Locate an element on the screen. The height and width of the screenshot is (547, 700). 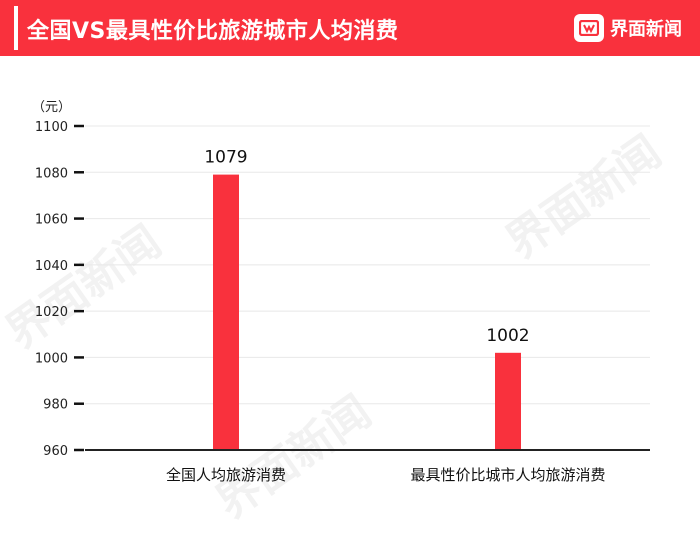
x-category-label: 最具性价比城市人均旅游消费 is located at coordinates (507, 475).